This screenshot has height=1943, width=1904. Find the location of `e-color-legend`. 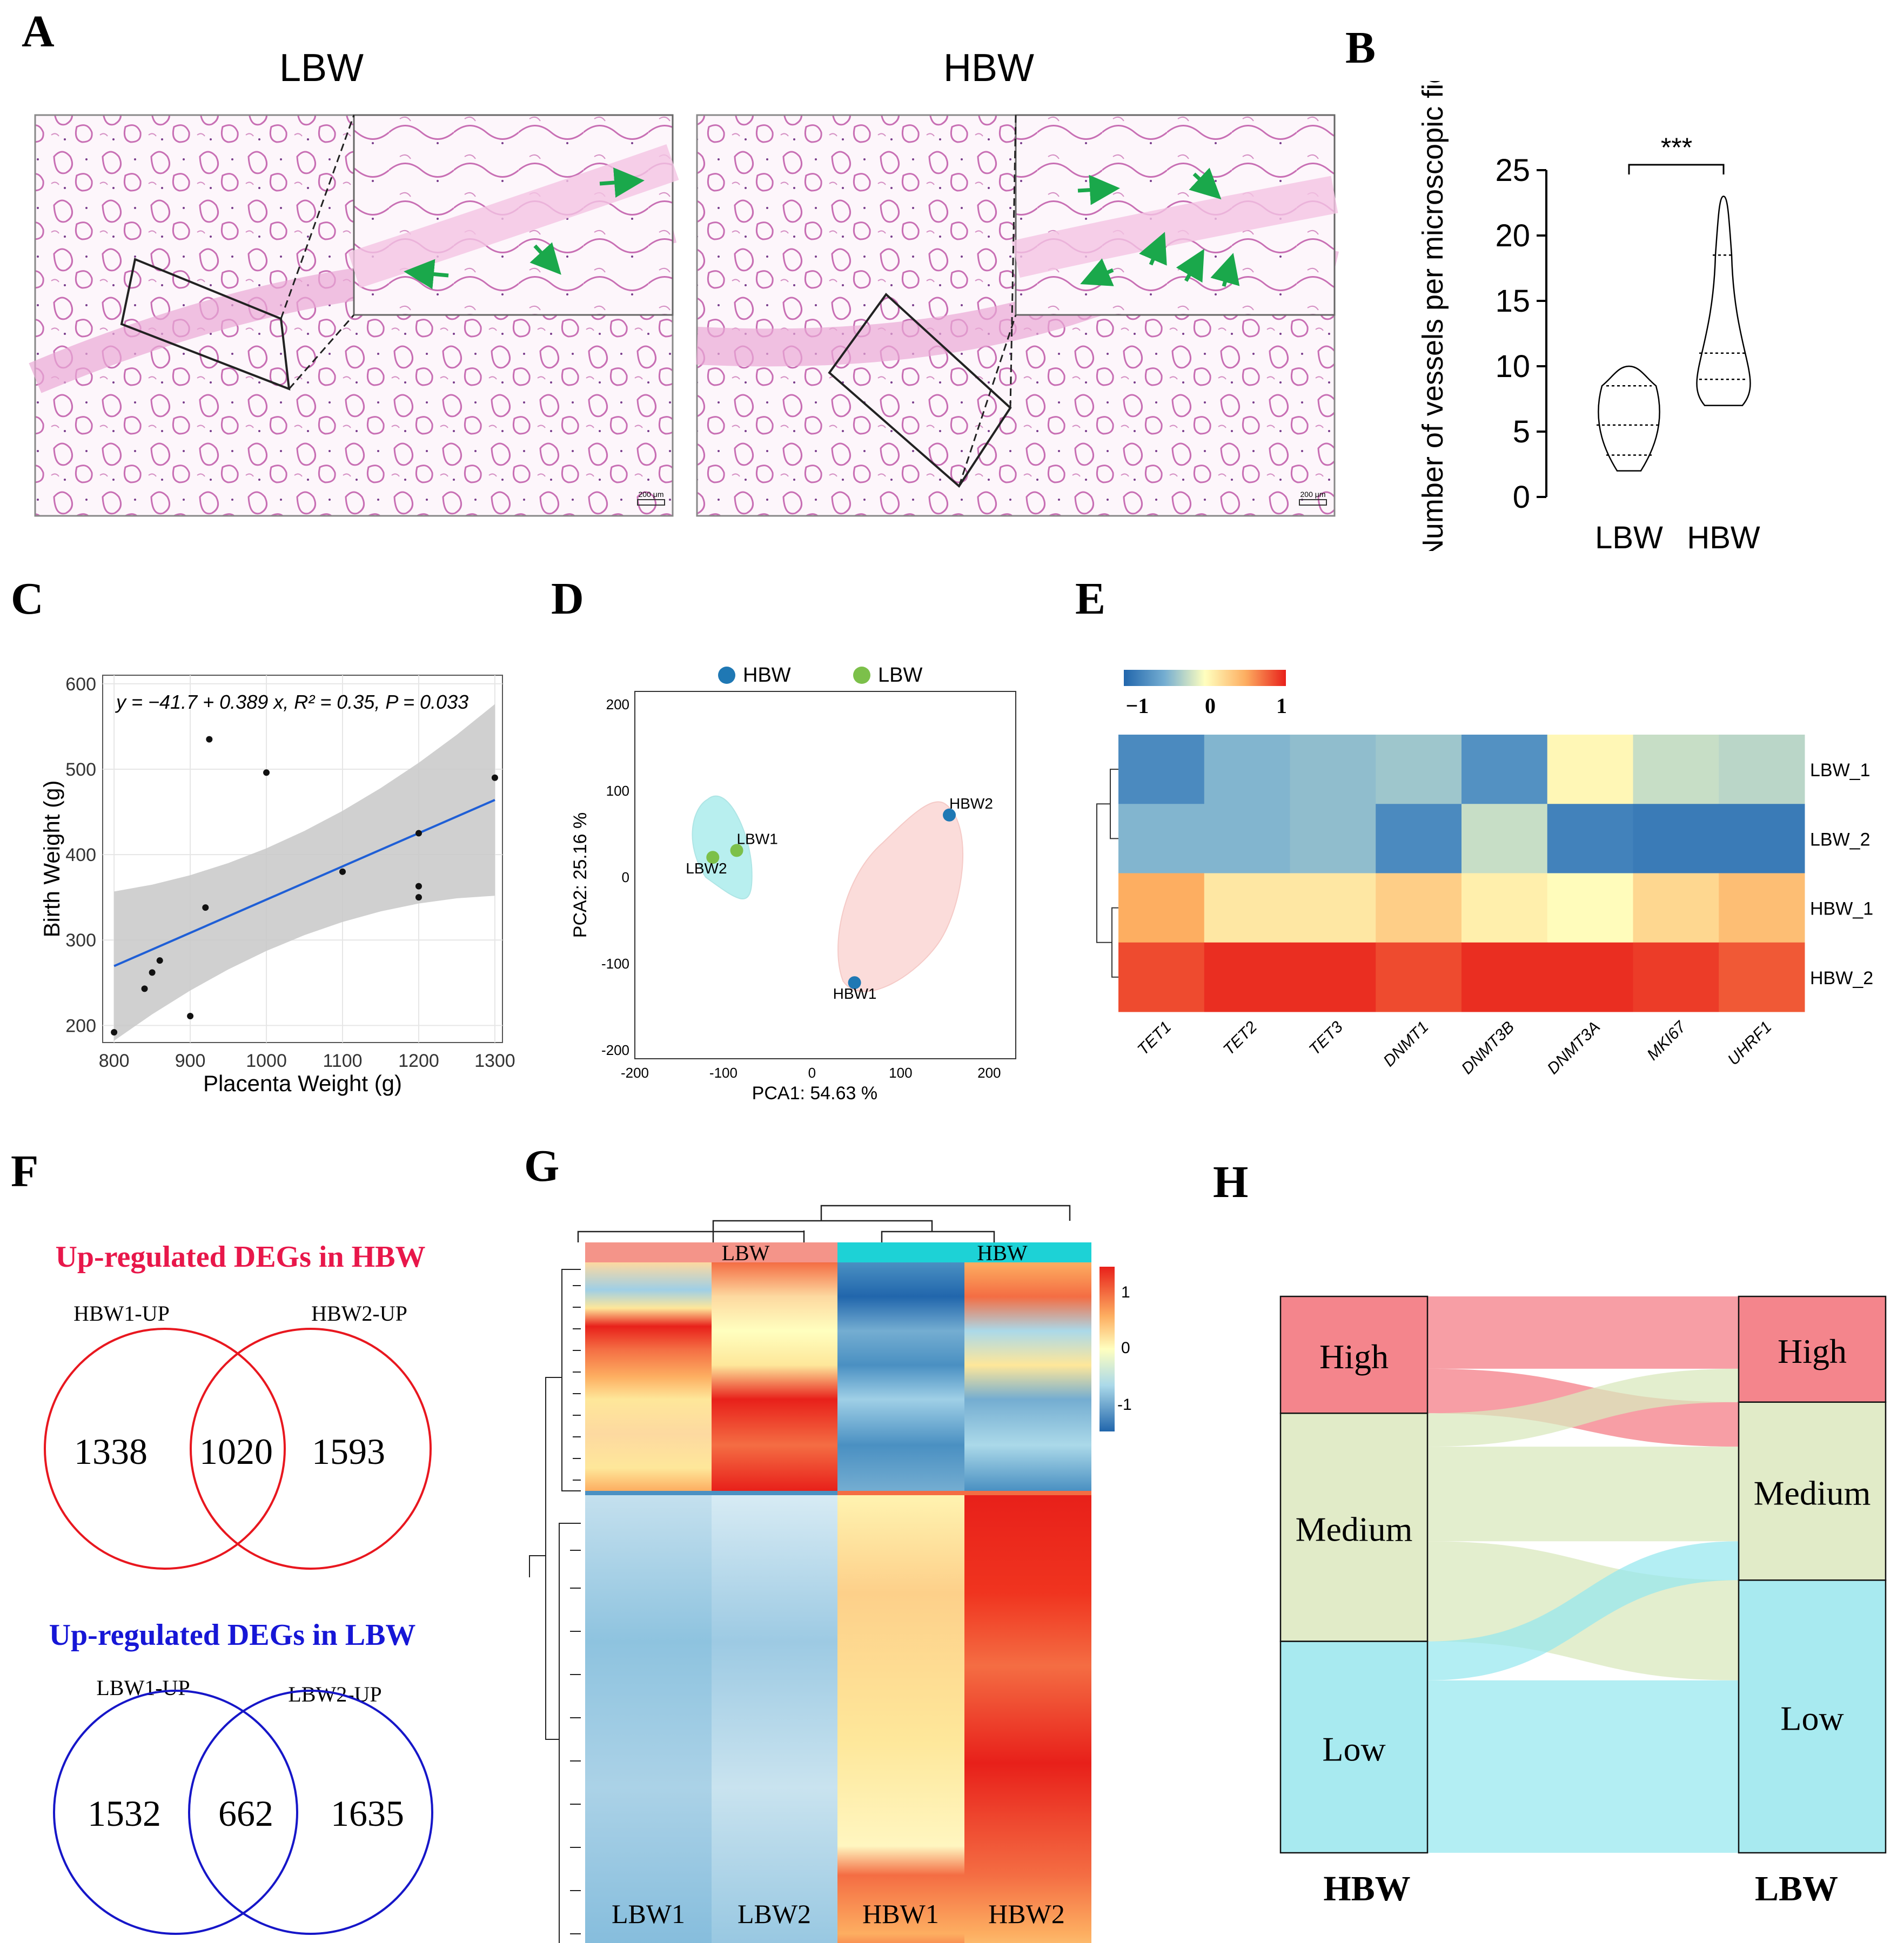

e-color-legend is located at coordinates (1205, 678).